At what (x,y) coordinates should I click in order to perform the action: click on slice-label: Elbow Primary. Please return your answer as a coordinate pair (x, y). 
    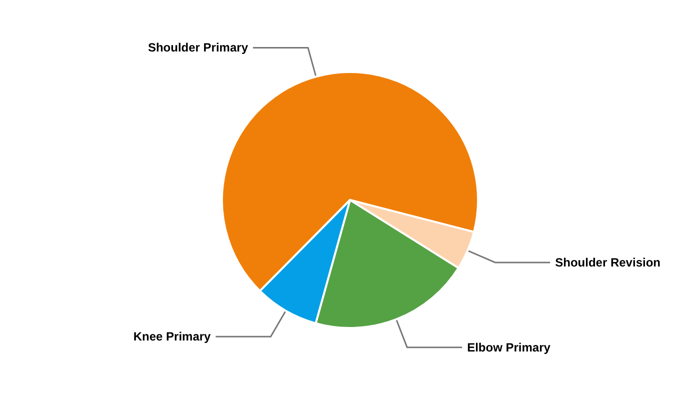
    Looking at the image, I should click on (509, 347).